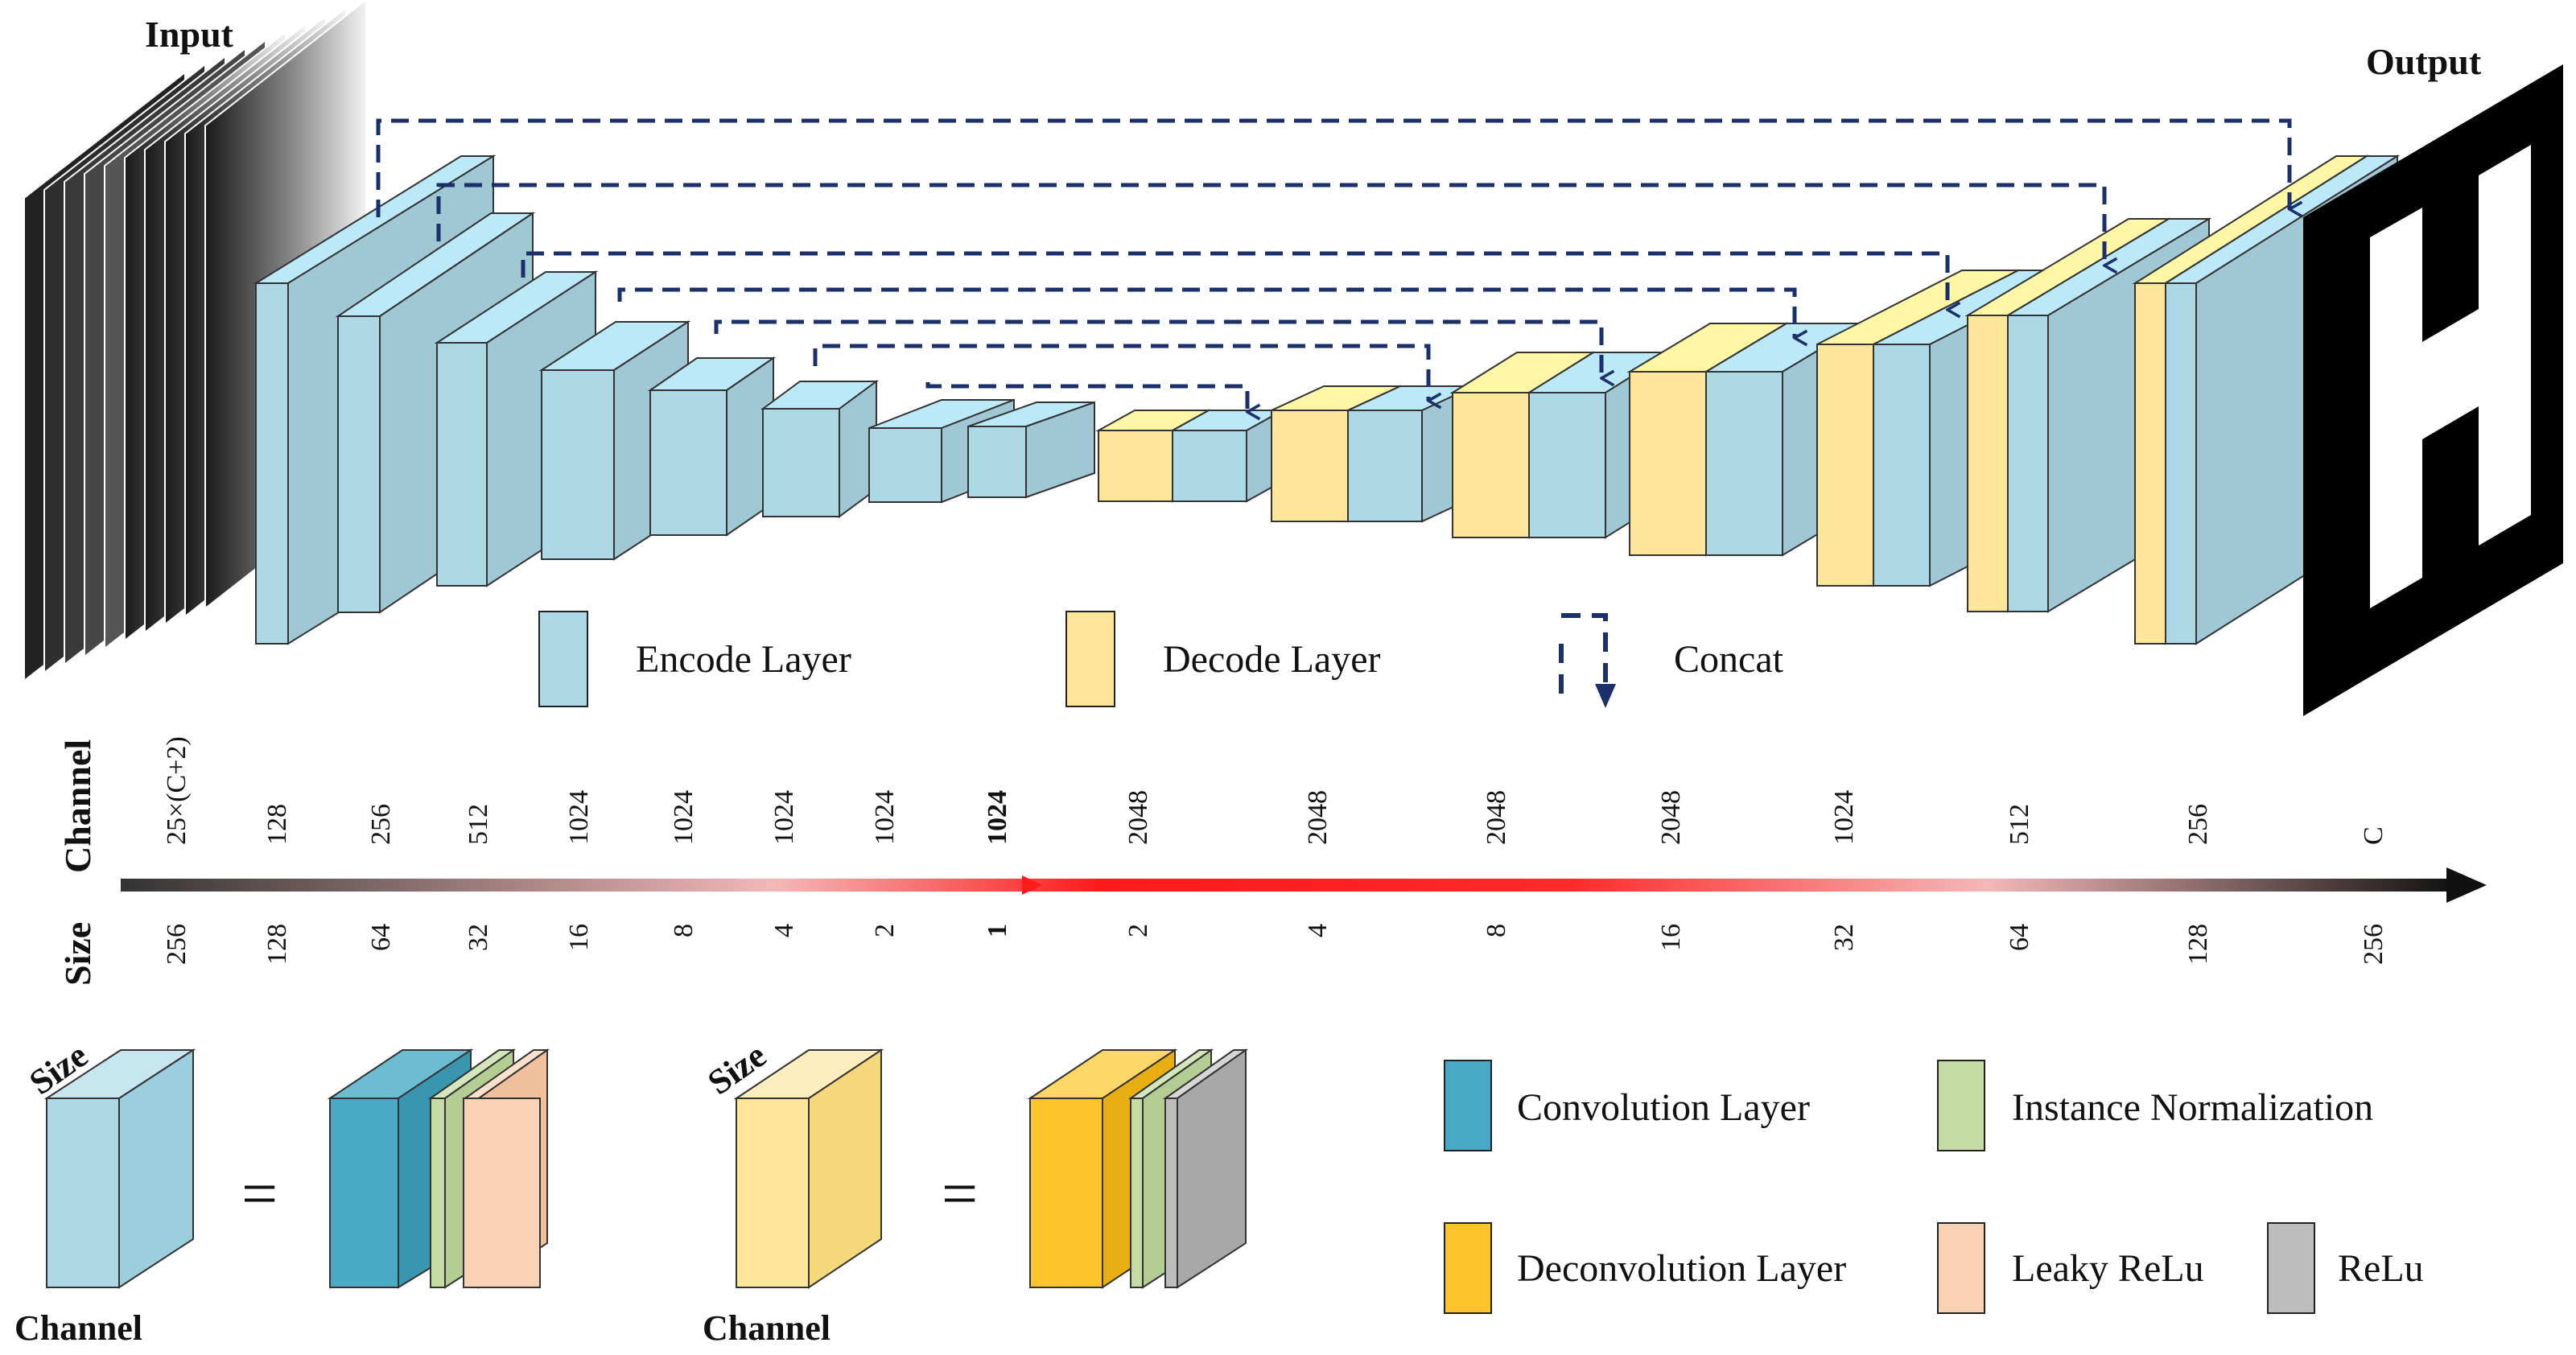 This screenshot has width=2576, height=1355. Describe the element at coordinates (1272, 659) in the screenshot. I see `legend-decode-label: Decode Layer` at that location.